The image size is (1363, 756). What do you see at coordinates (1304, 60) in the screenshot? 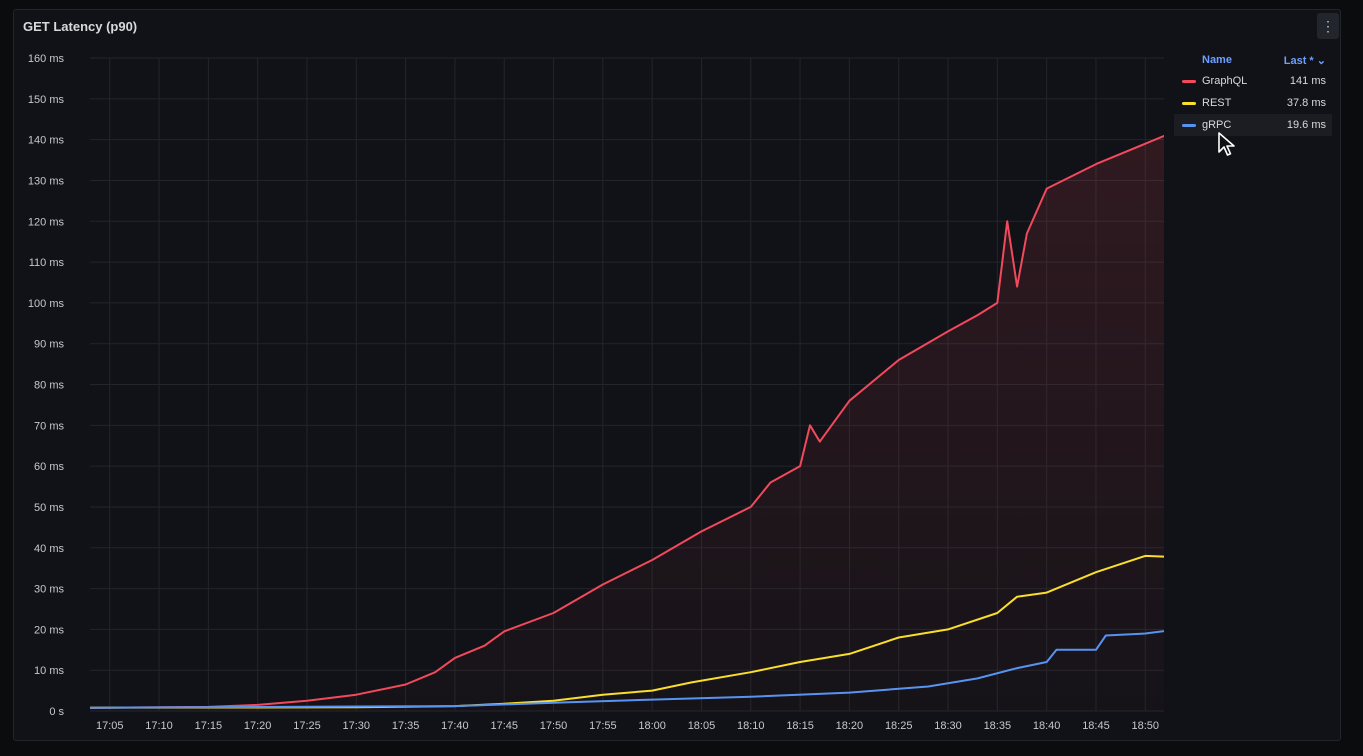
I see `legend-last-header: Last * ⌄` at bounding box center [1304, 60].